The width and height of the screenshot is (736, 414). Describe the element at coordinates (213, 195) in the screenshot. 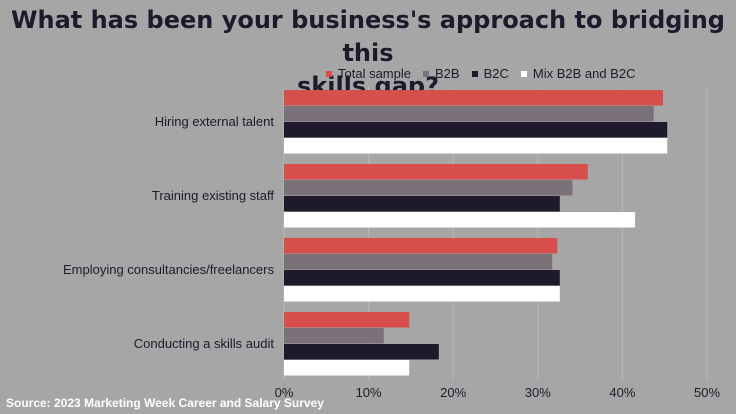

I see `category-label: Training existing staff` at that location.